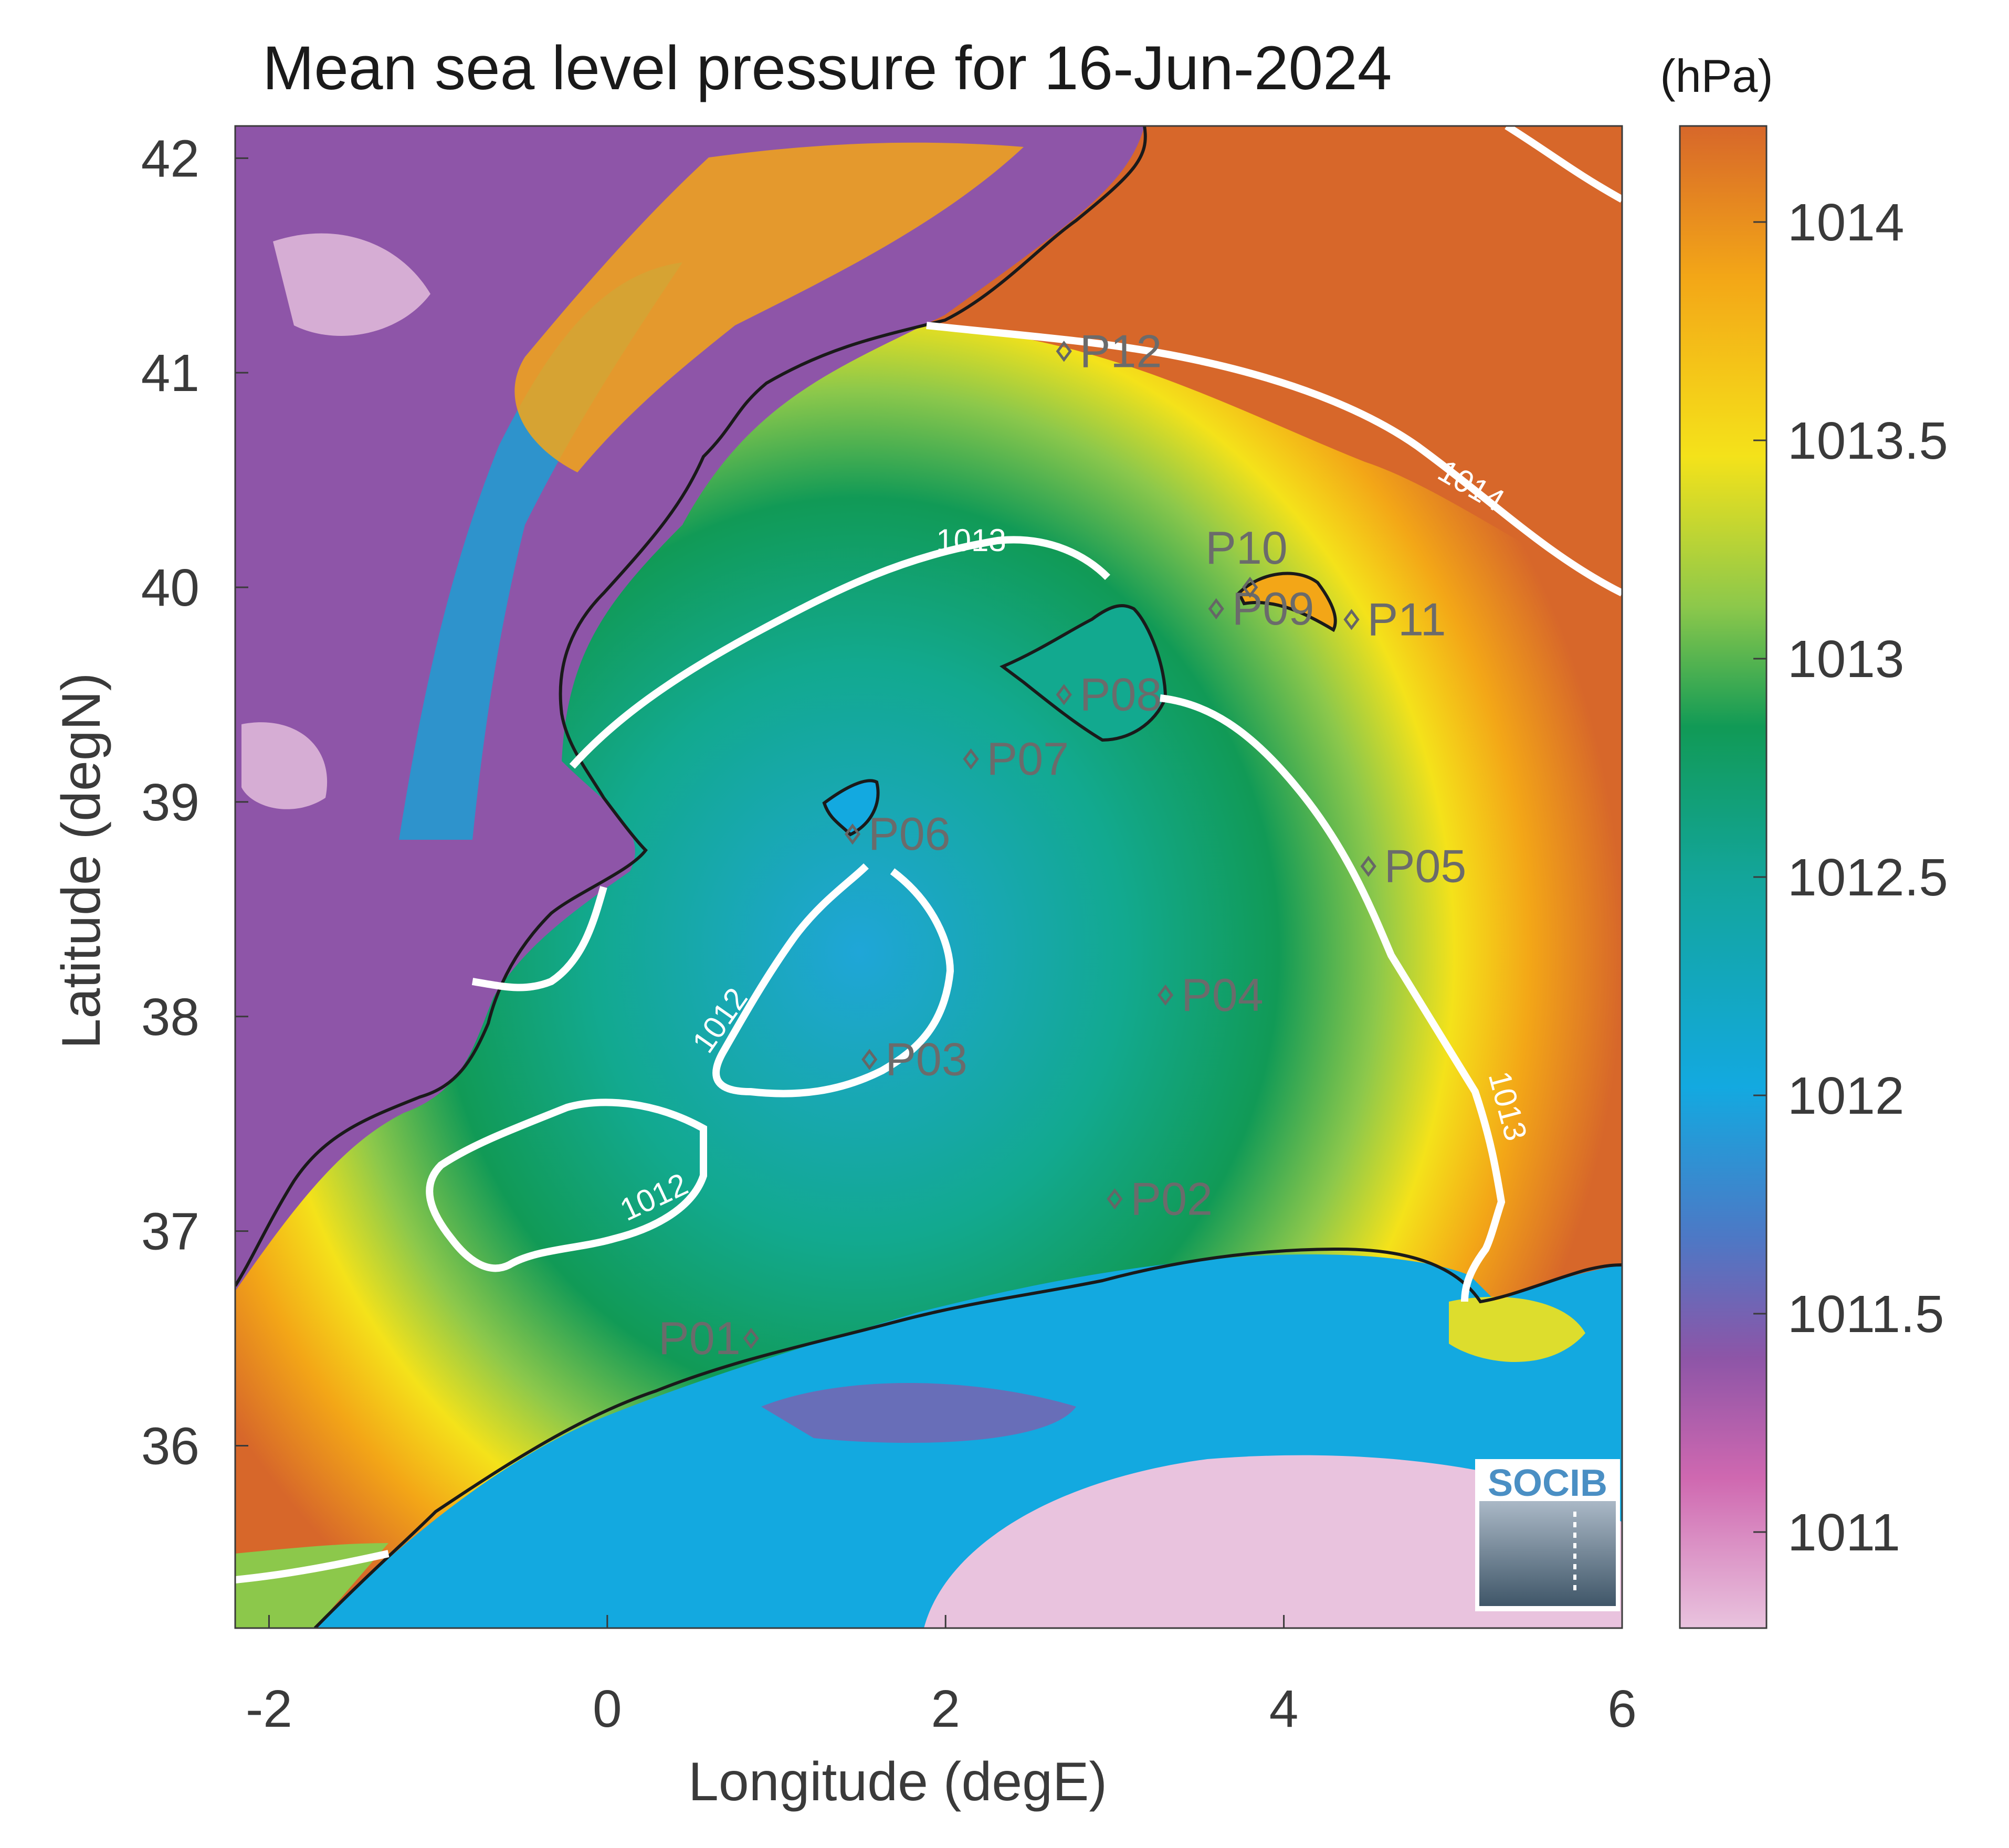  I want to click on station-p12: P12, so click(1109, 351).